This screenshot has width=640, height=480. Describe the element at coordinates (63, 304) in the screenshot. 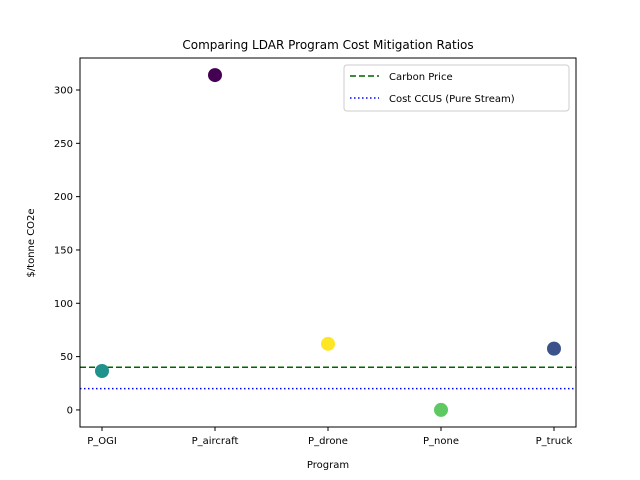

I see `y-tick-label: 100` at that location.